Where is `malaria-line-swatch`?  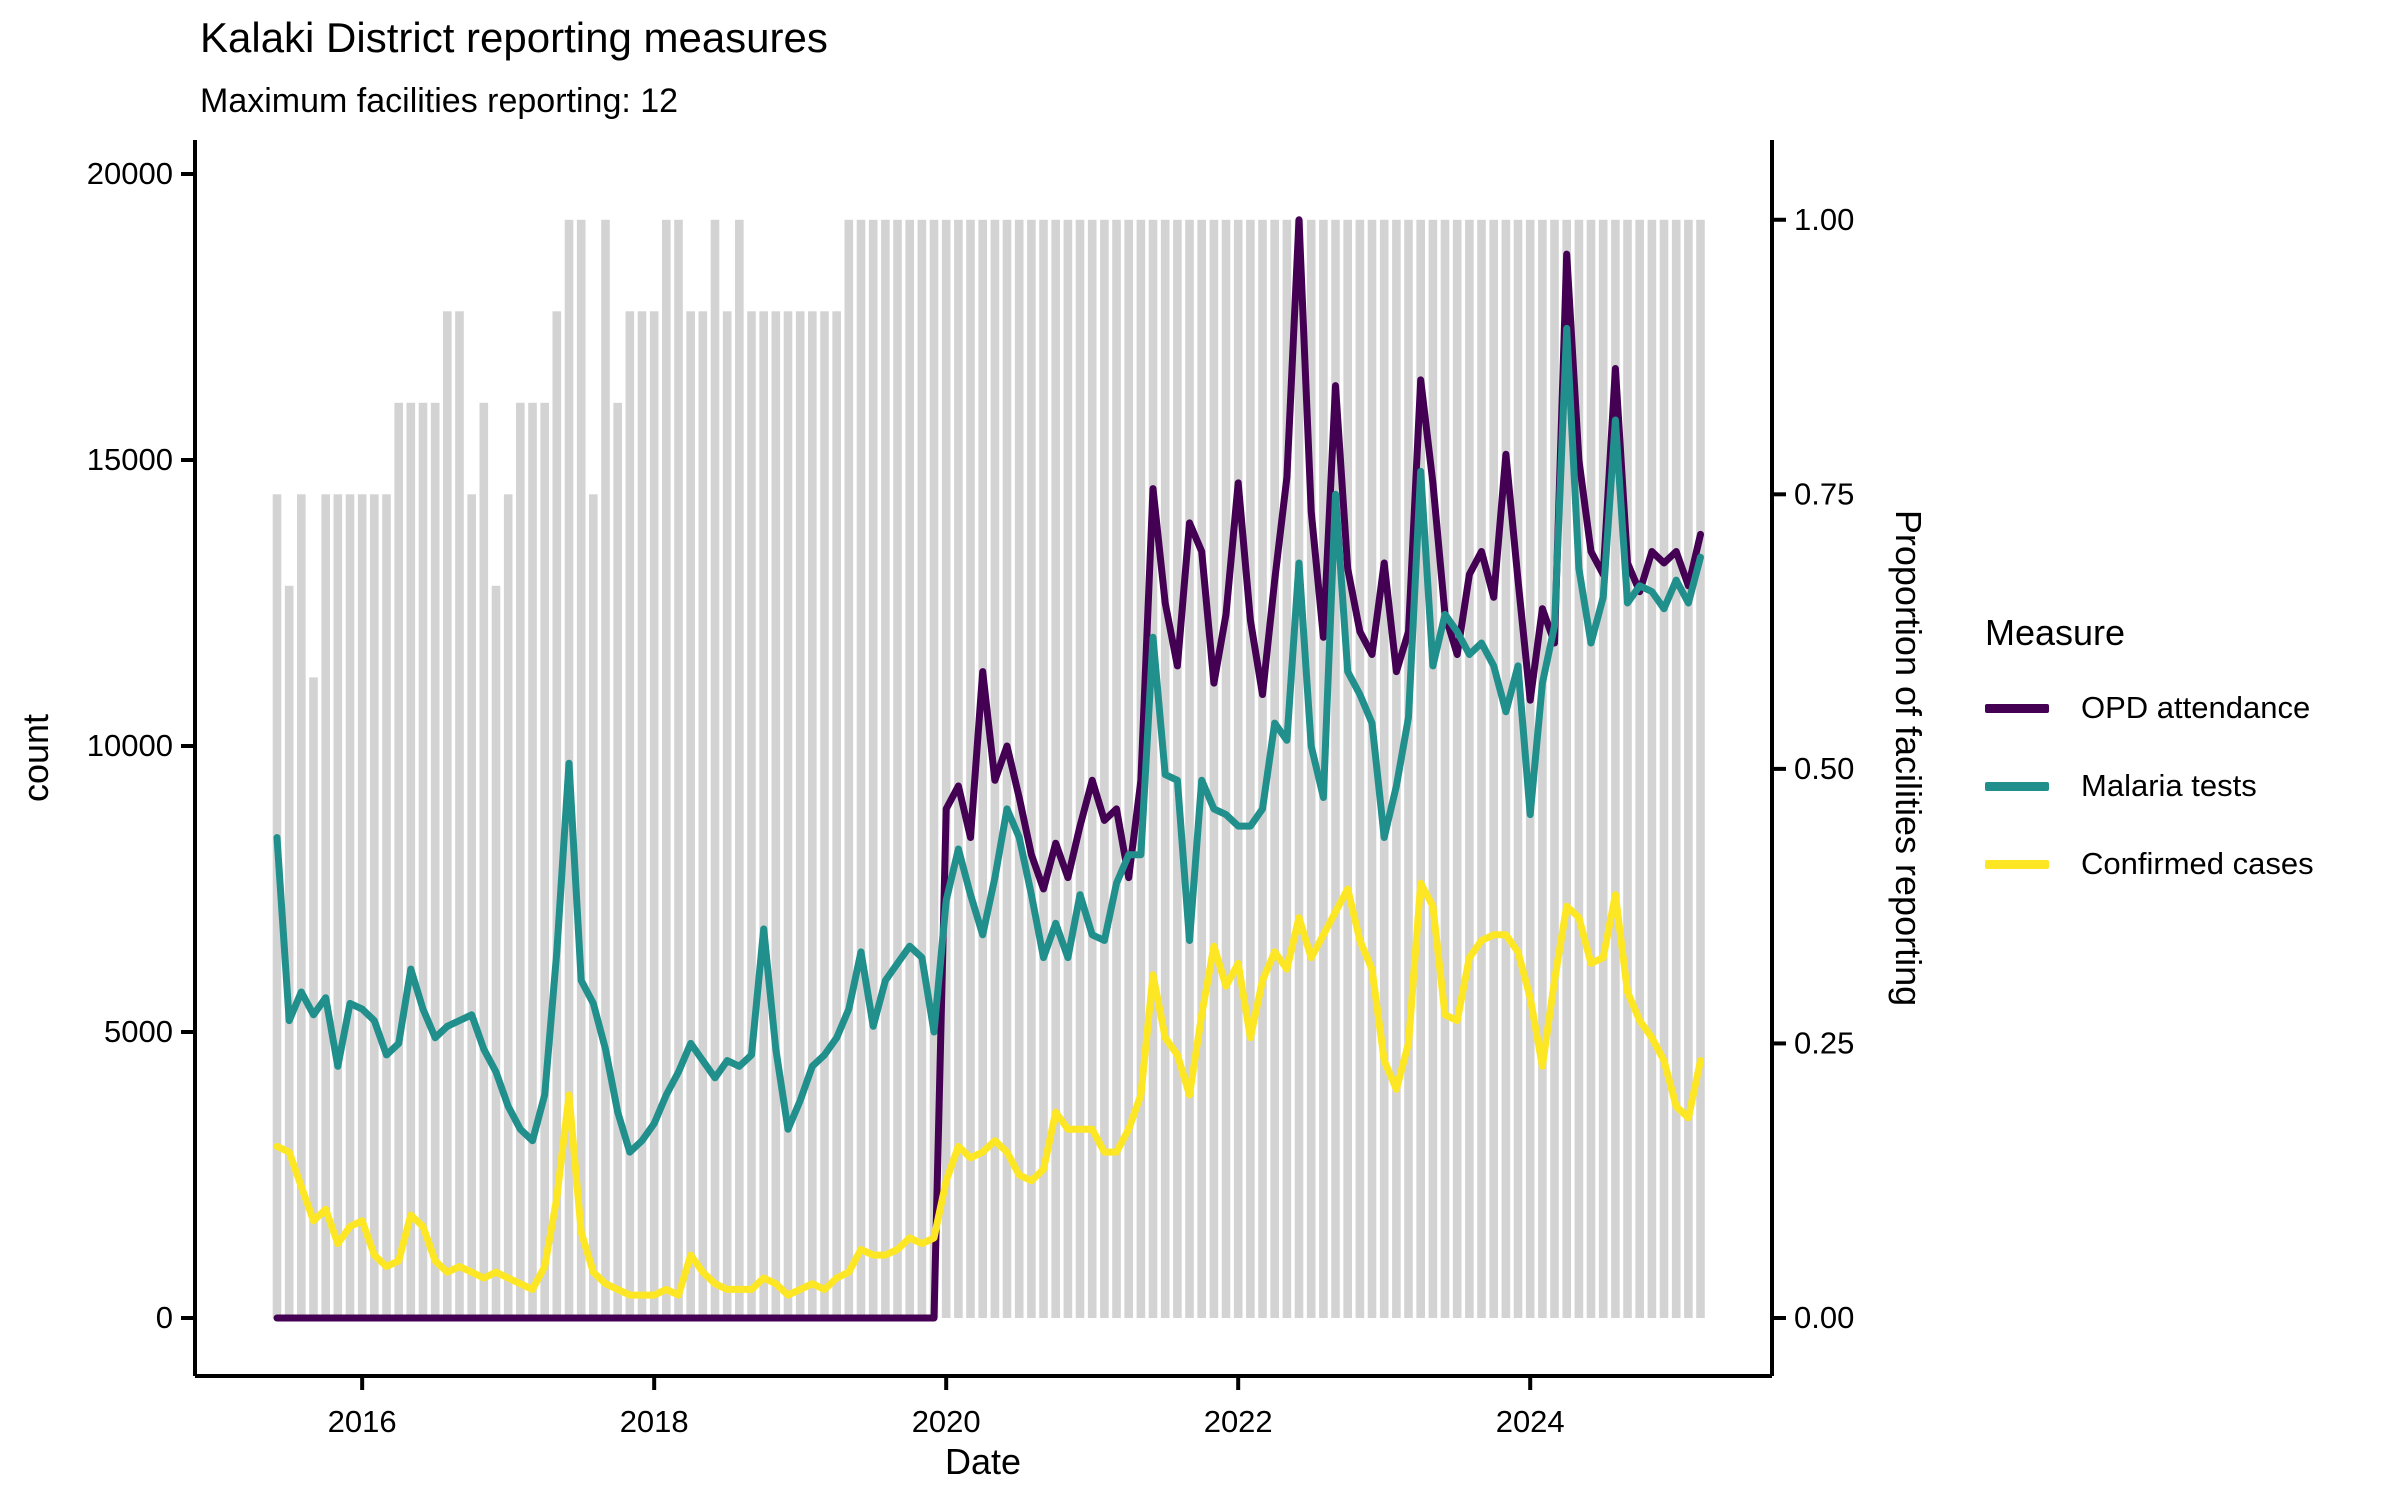
malaria-line-swatch is located at coordinates (2017, 786).